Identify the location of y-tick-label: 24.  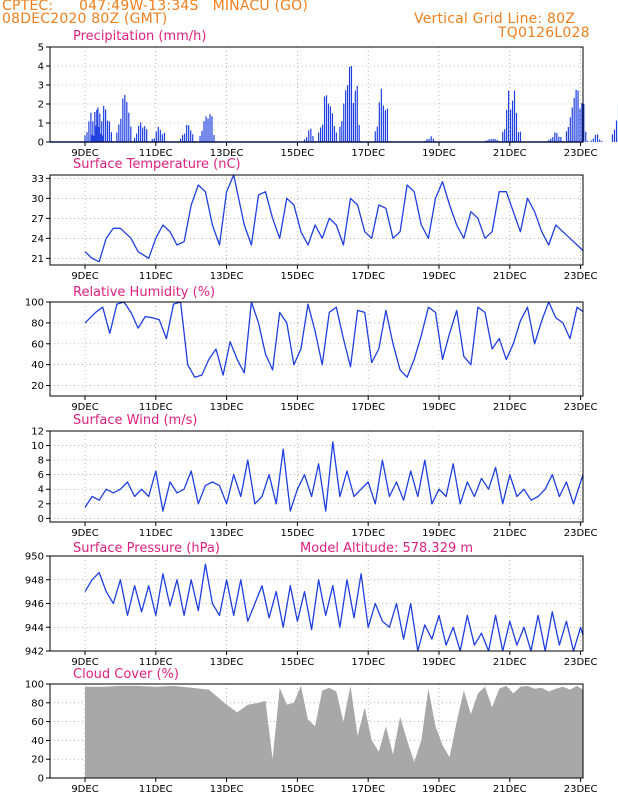
(37, 239).